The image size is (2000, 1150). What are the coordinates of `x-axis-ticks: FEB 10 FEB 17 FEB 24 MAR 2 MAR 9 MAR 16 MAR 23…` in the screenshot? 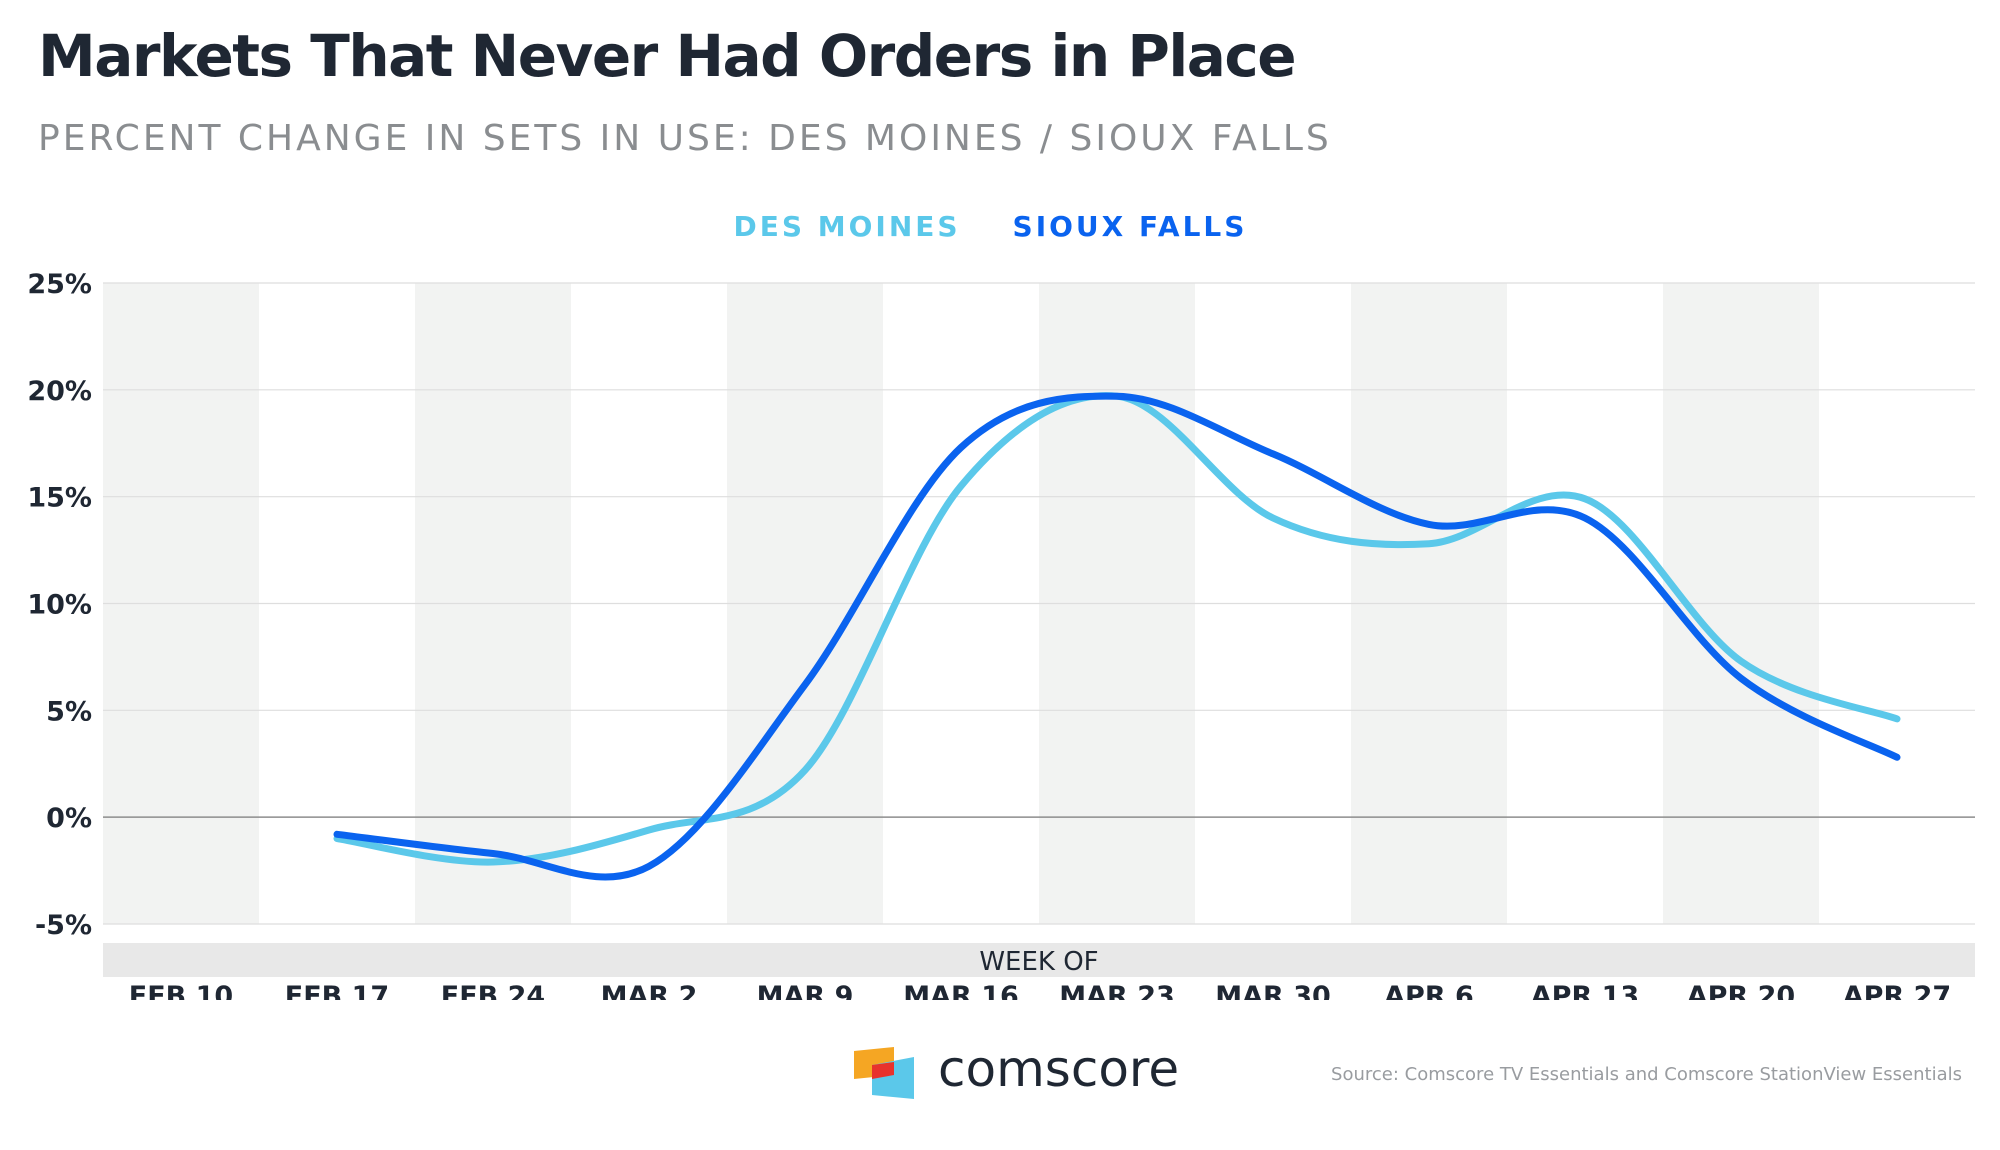 It's located at (1040, 990).